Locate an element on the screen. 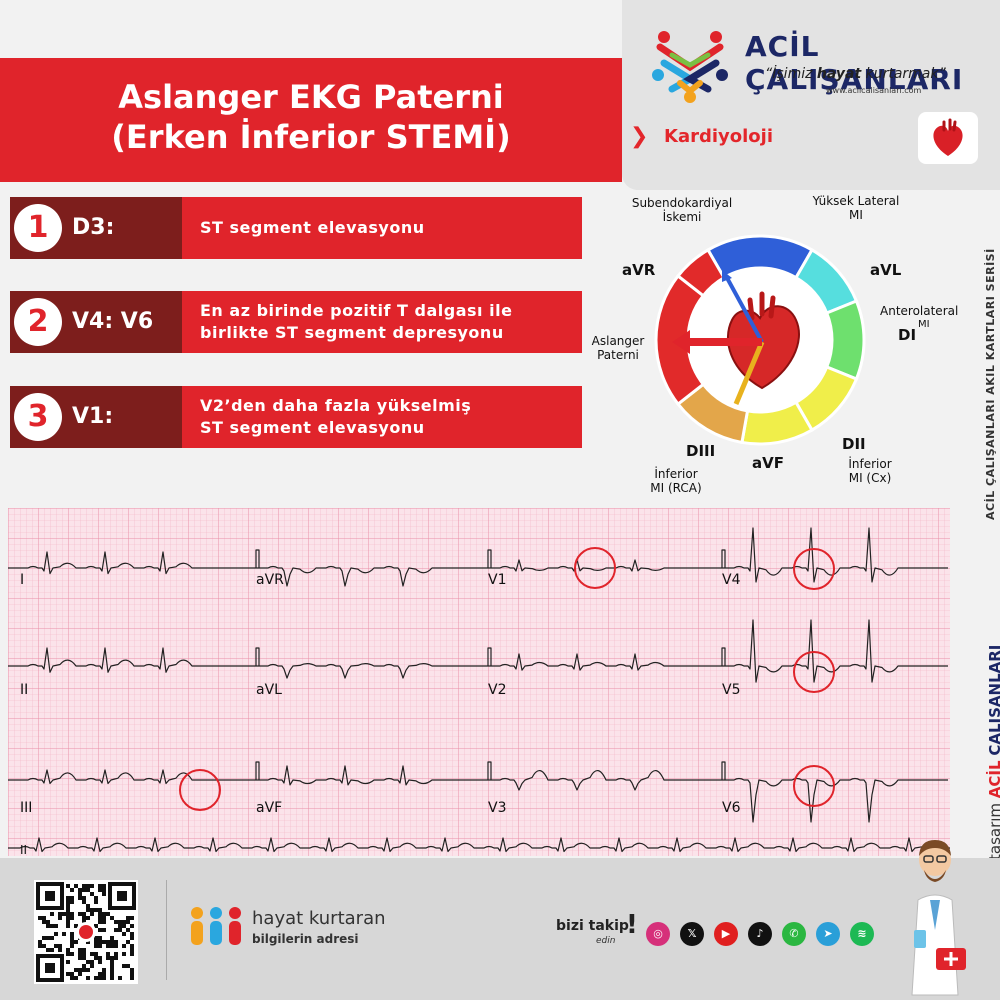 This screenshot has height=1000, width=1000. qr-code-icon is located at coordinates (86, 932).